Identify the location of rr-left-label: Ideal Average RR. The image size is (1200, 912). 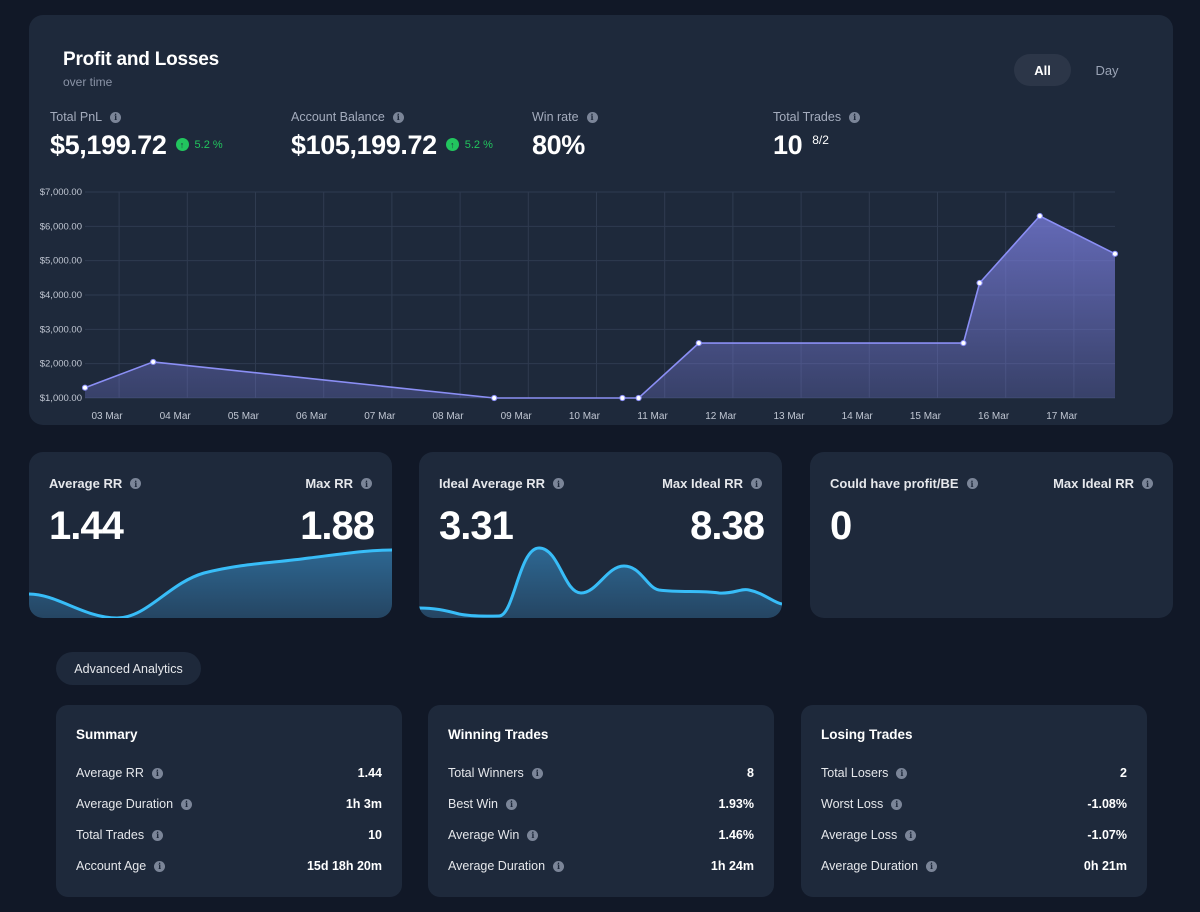
(492, 483).